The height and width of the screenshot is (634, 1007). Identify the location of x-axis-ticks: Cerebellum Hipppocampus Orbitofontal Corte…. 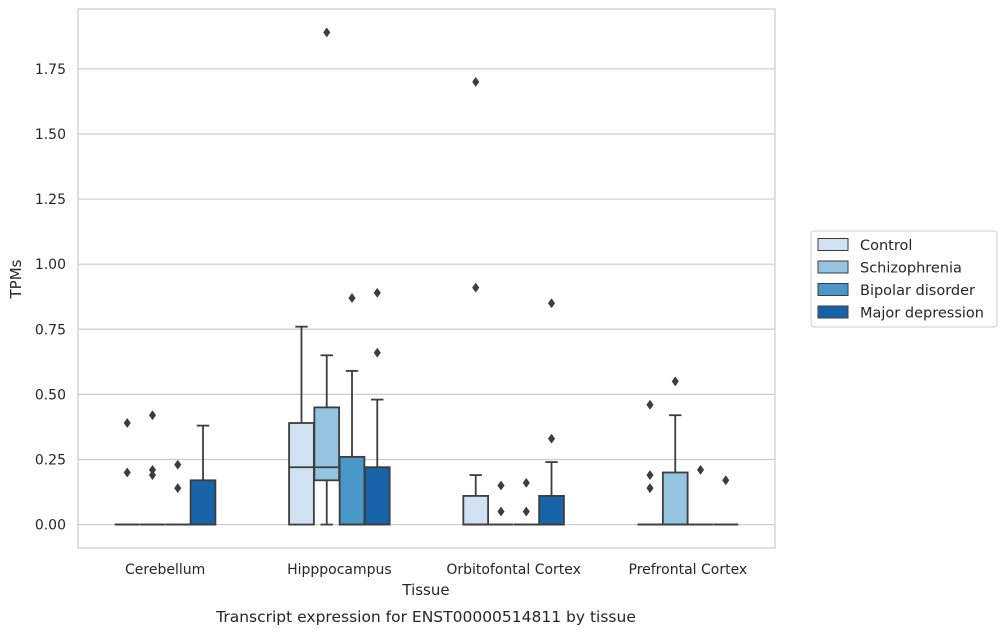
(436, 570).